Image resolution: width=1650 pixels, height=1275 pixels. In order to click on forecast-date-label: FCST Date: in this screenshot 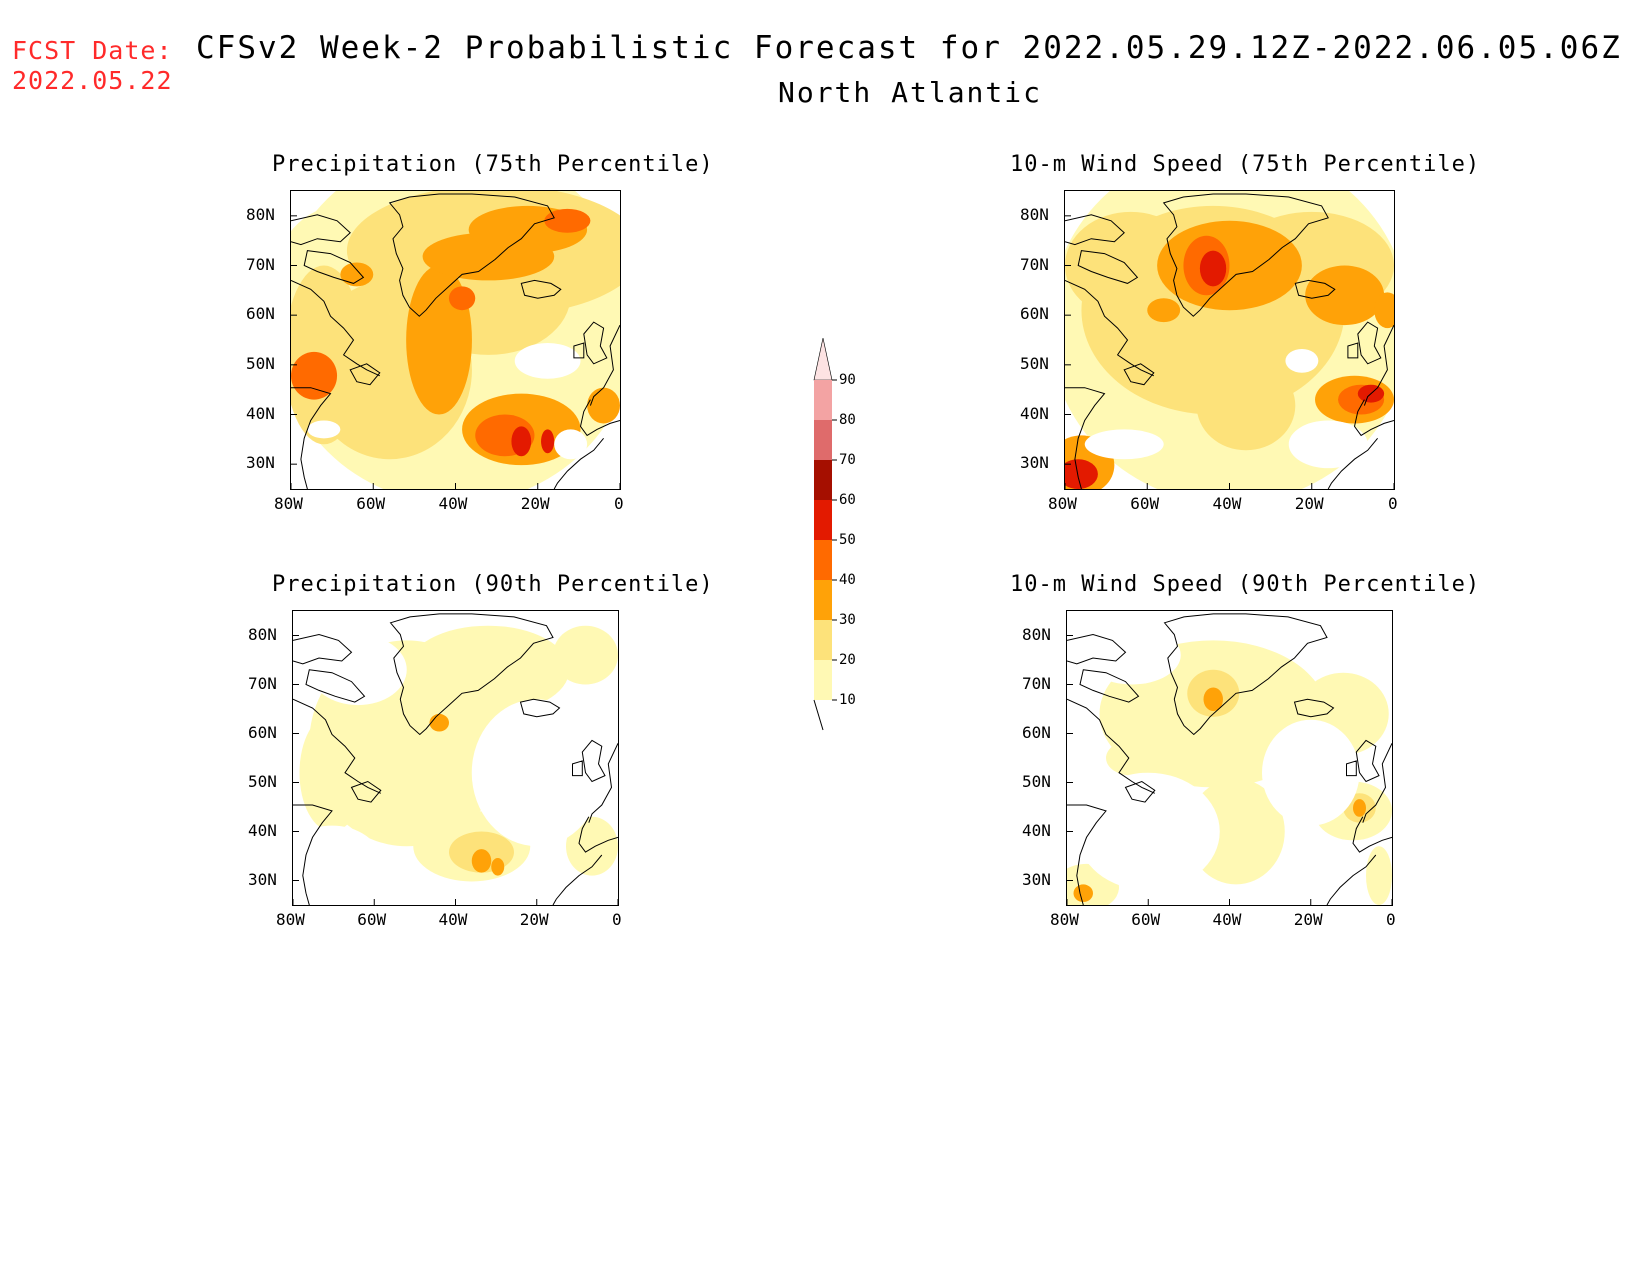, I will do `click(92, 50)`.